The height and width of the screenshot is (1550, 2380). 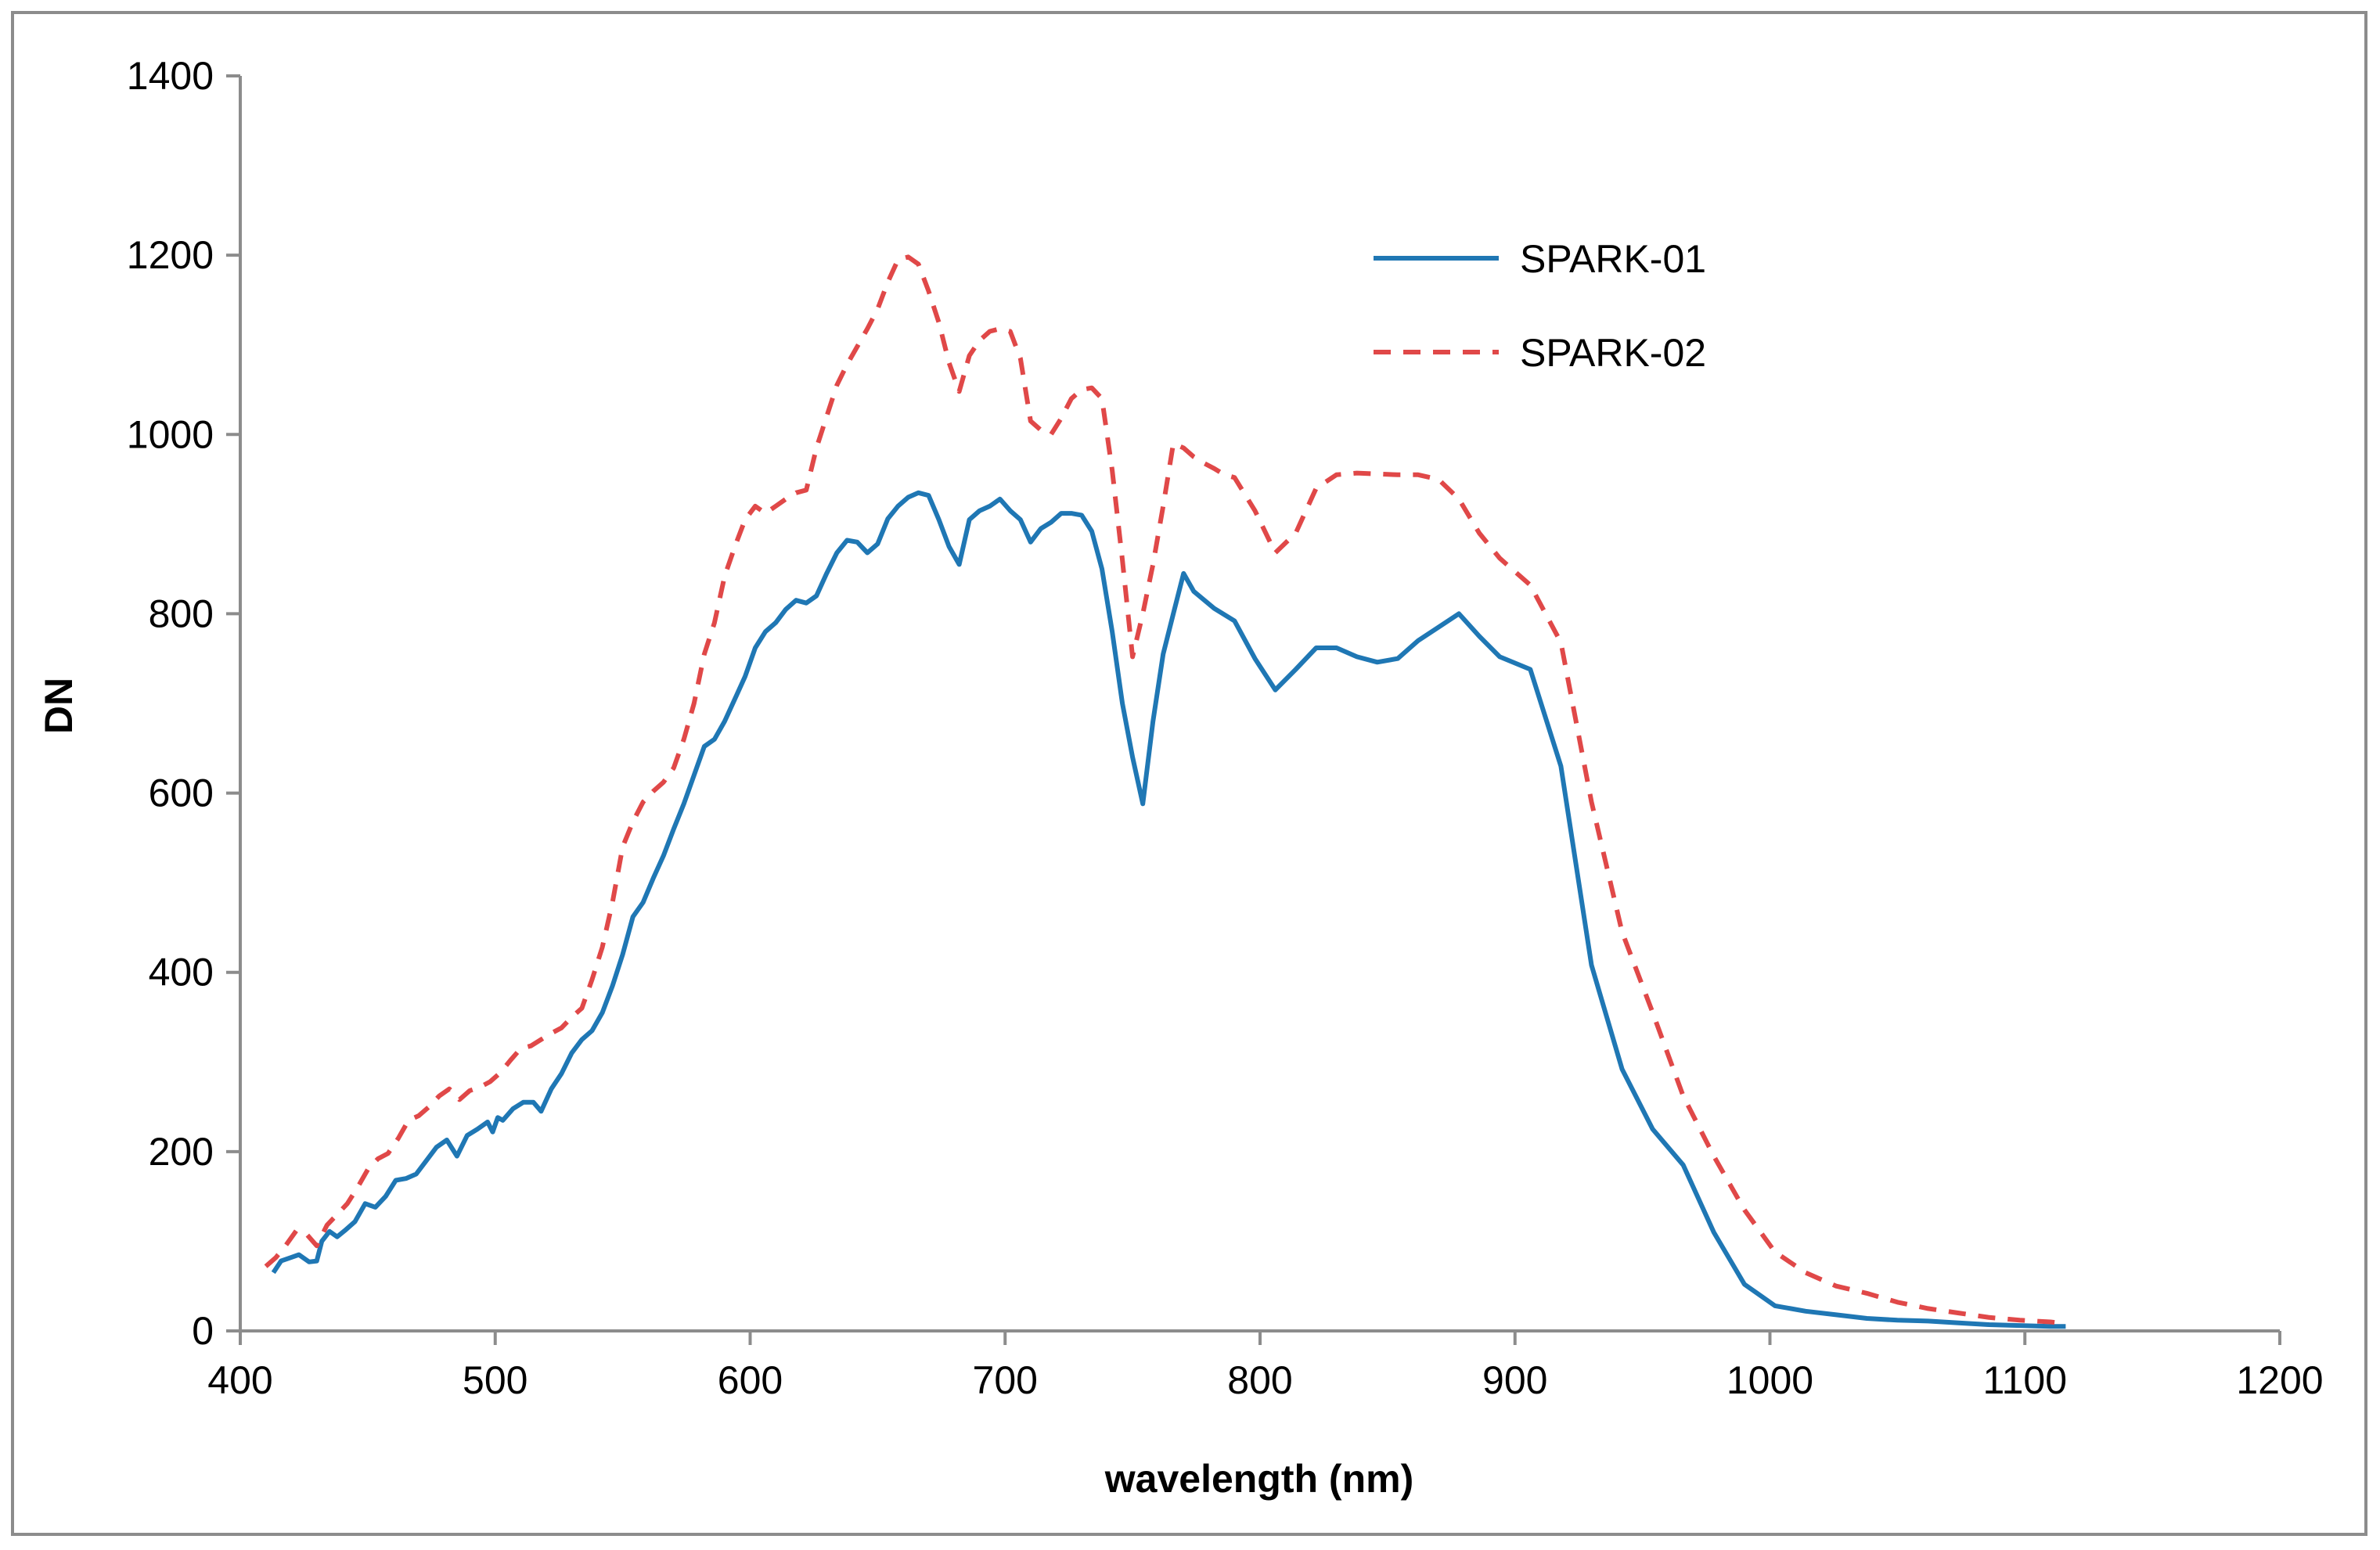 I want to click on x-tick-label: 500, so click(x=495, y=1380).